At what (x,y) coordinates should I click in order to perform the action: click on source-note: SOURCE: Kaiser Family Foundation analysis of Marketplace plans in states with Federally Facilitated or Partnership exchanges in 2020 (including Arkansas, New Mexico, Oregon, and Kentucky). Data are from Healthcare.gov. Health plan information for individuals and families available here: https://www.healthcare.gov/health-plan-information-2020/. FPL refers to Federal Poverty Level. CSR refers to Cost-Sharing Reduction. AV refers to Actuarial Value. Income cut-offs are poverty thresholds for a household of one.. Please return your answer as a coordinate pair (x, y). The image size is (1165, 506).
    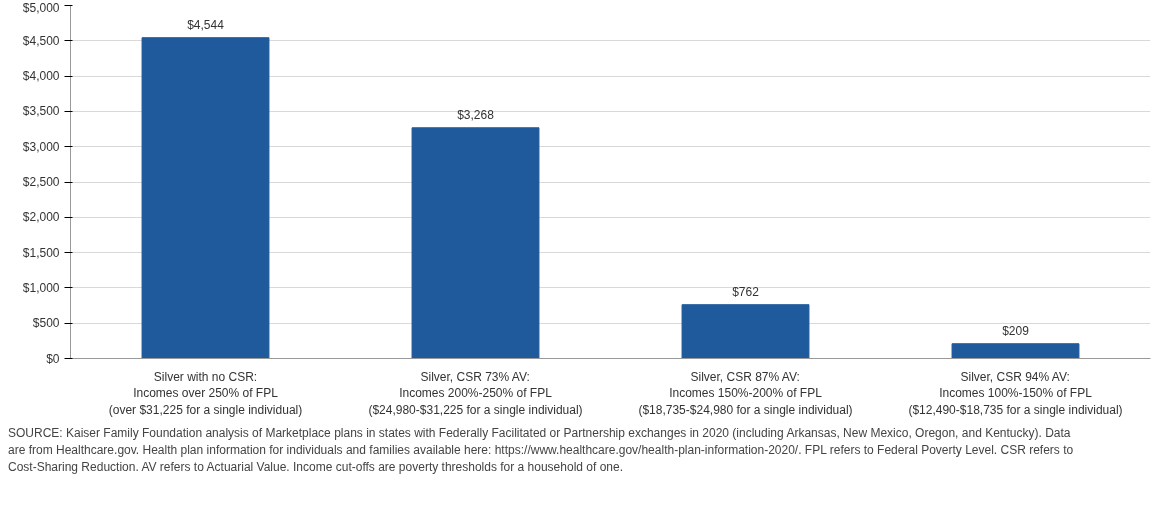
    Looking at the image, I should click on (541, 451).